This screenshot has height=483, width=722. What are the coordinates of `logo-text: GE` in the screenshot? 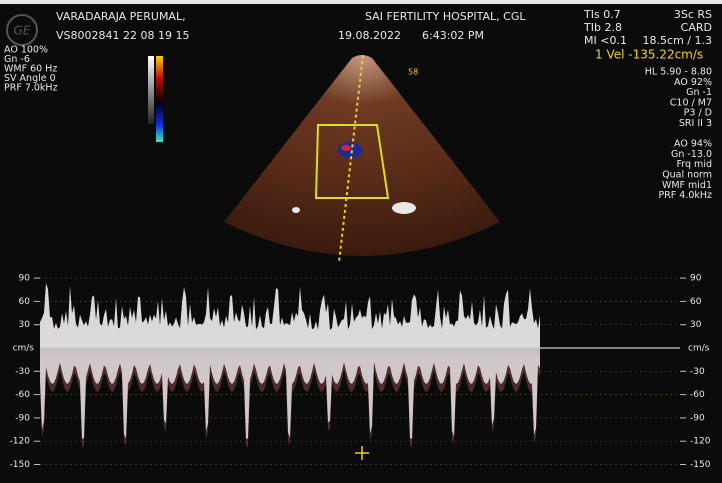 It's located at (22, 31).